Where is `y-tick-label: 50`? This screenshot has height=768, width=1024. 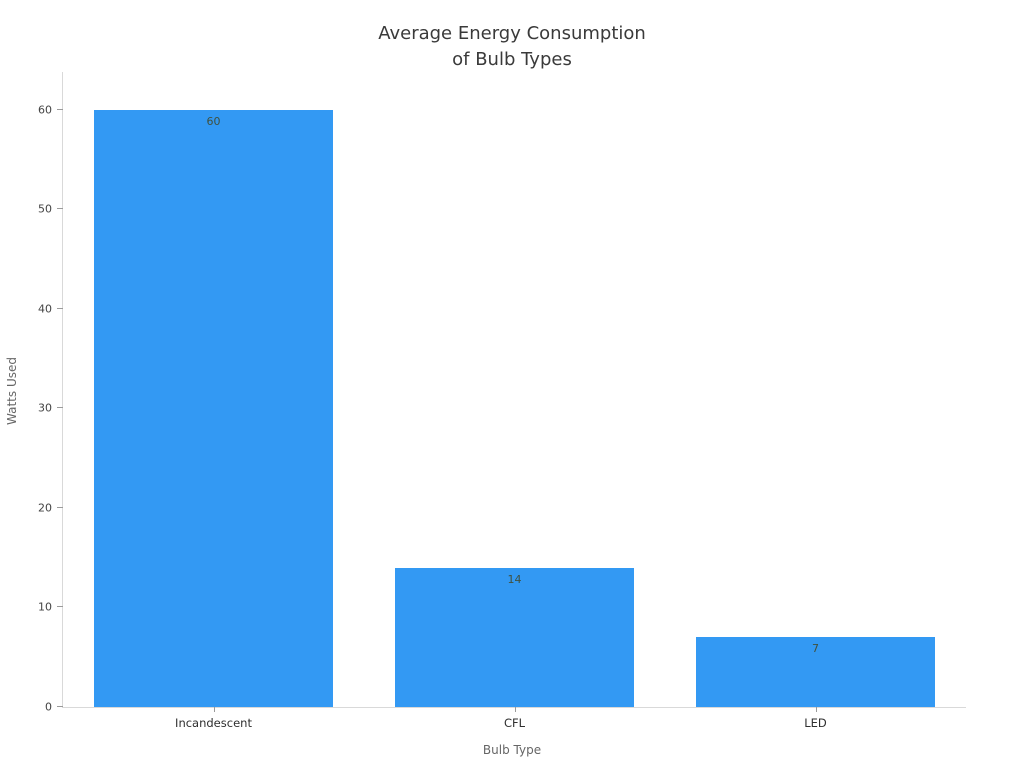
y-tick-label: 50 is located at coordinates (45, 209).